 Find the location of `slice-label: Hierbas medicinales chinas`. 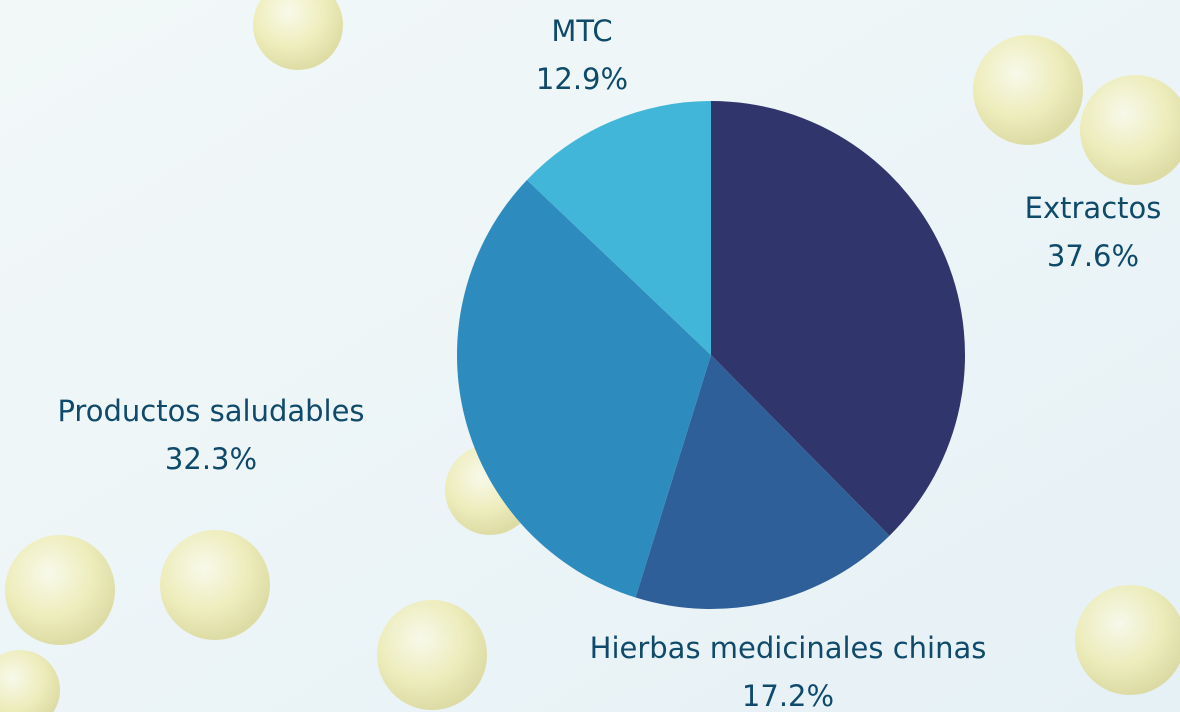

slice-label: Hierbas medicinales chinas is located at coordinates (788, 648).